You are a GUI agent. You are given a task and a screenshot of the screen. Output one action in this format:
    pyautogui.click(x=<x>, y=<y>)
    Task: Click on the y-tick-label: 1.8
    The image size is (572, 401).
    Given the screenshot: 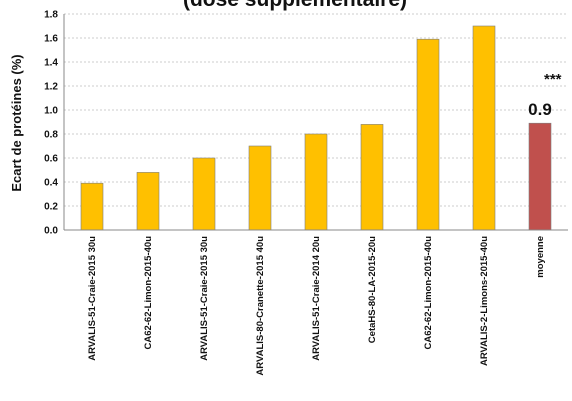 What is the action you would take?
    pyautogui.click(x=51, y=15)
    